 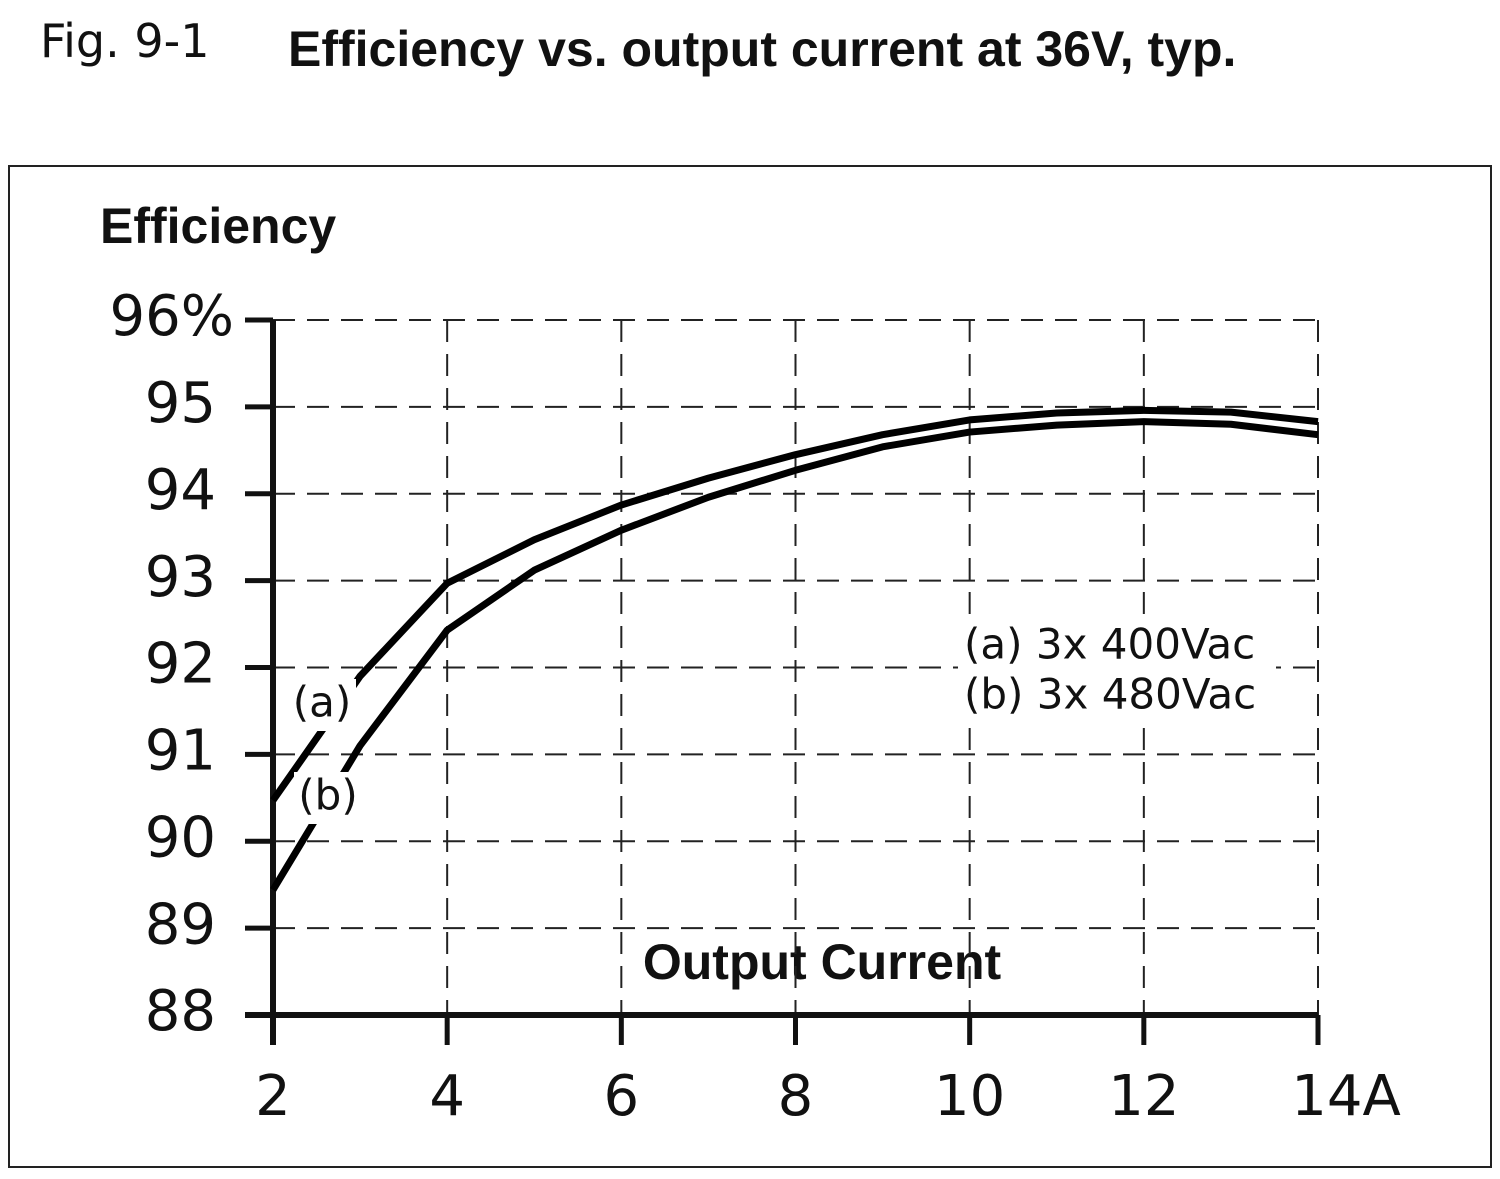 I want to click on y-axis-label: Efficiency, so click(x=218, y=226).